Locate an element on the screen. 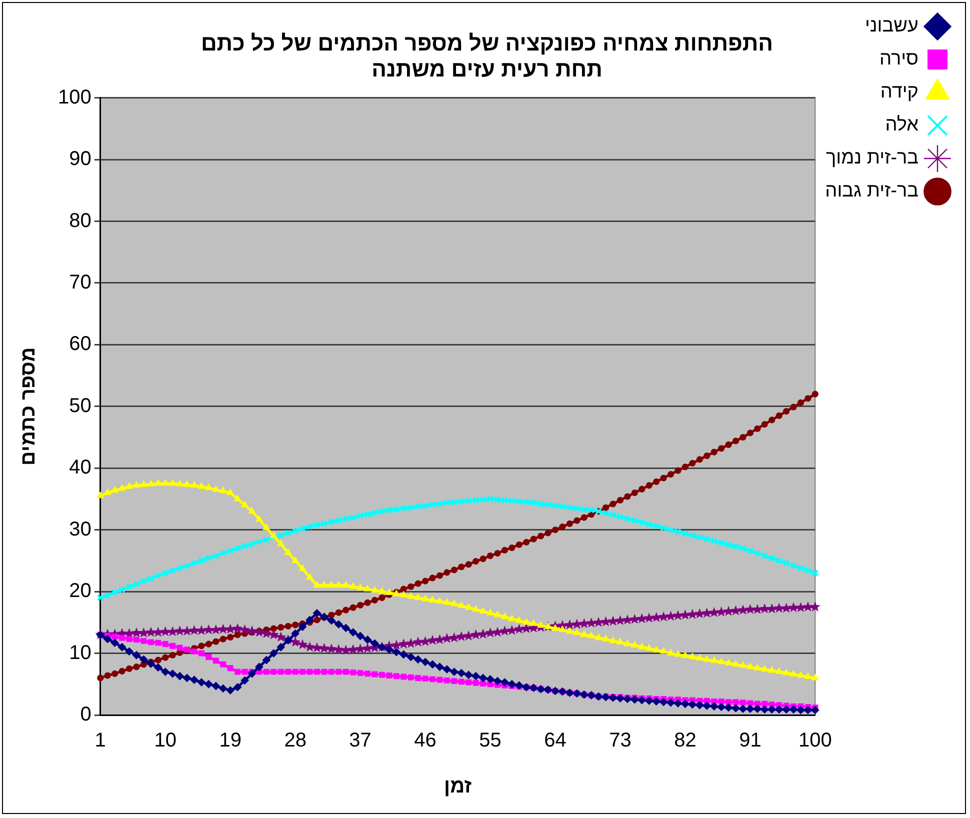 The image size is (970, 818). y-tick-label: 20 is located at coordinates (80, 591).